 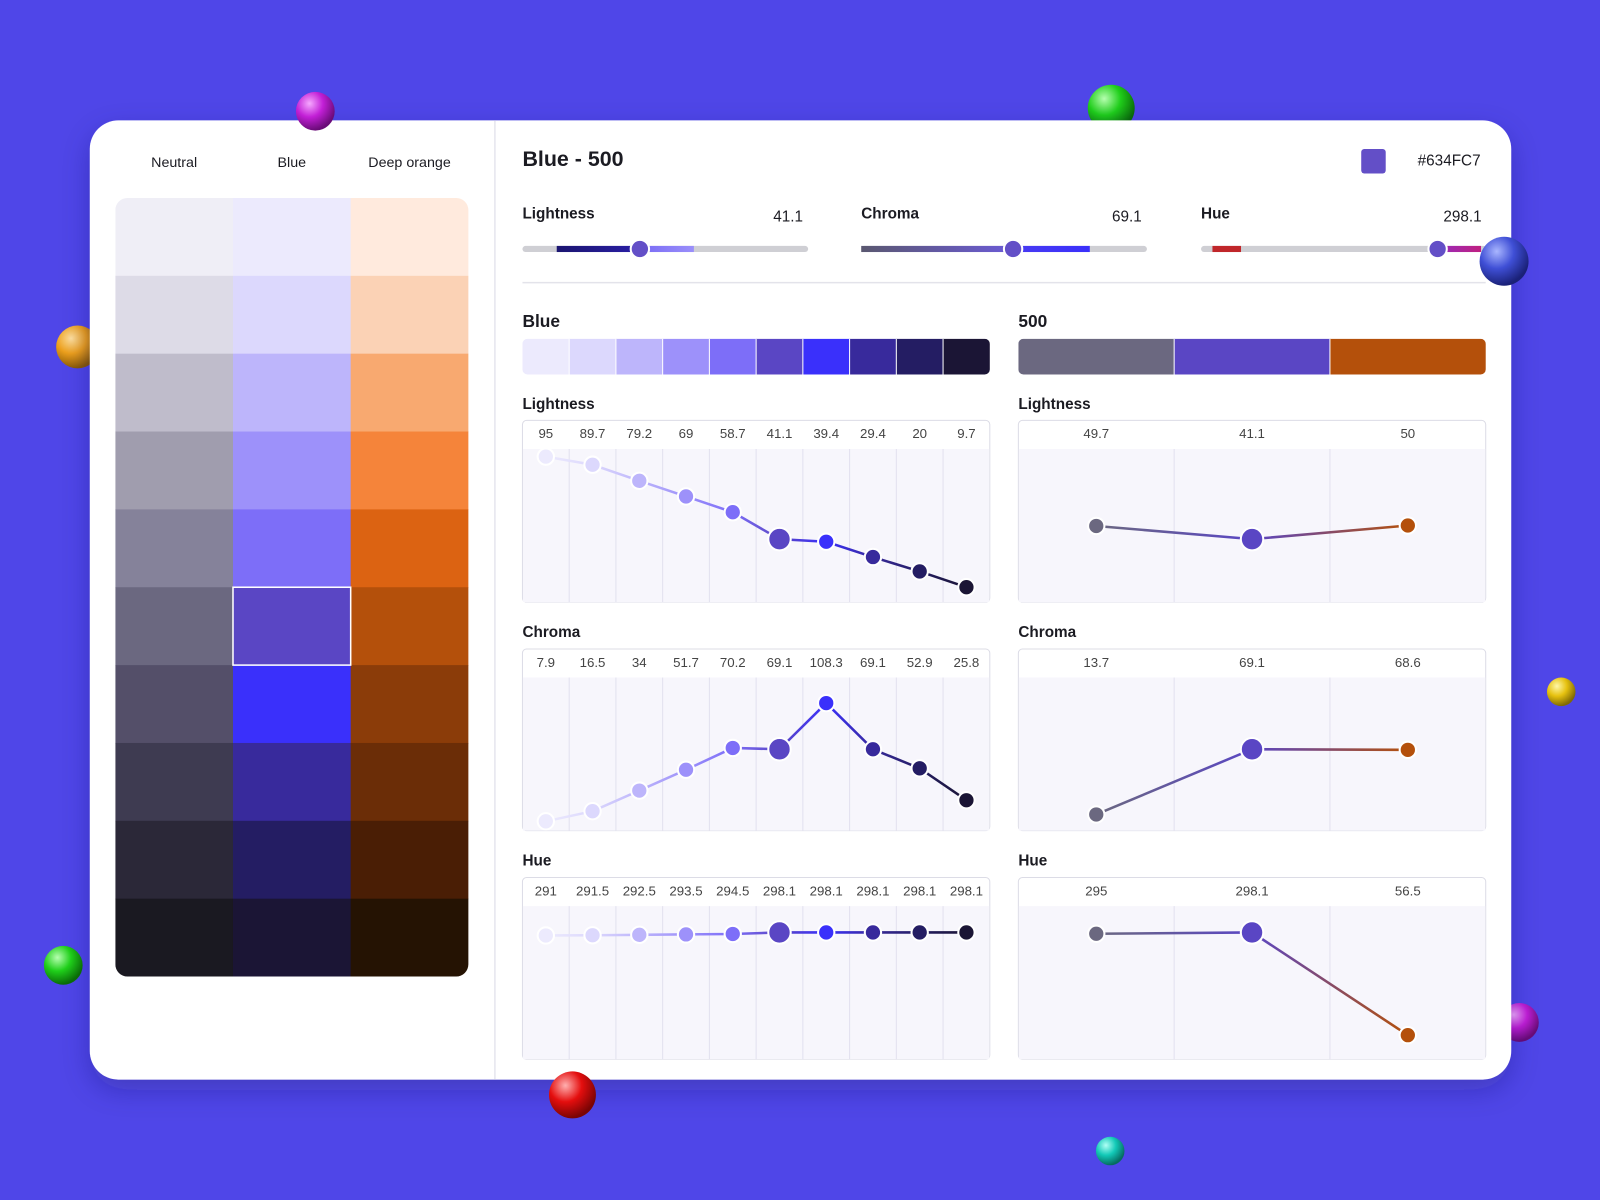 What do you see at coordinates (686, 433) in the screenshot?
I see `value-label: 69` at bounding box center [686, 433].